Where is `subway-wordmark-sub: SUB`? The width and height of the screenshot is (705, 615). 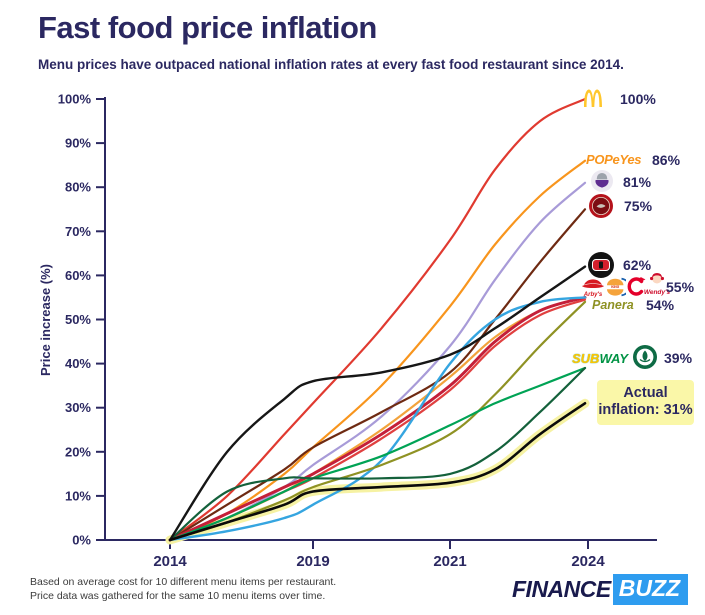
subway-wordmark-sub: SUB is located at coordinates (586, 358).